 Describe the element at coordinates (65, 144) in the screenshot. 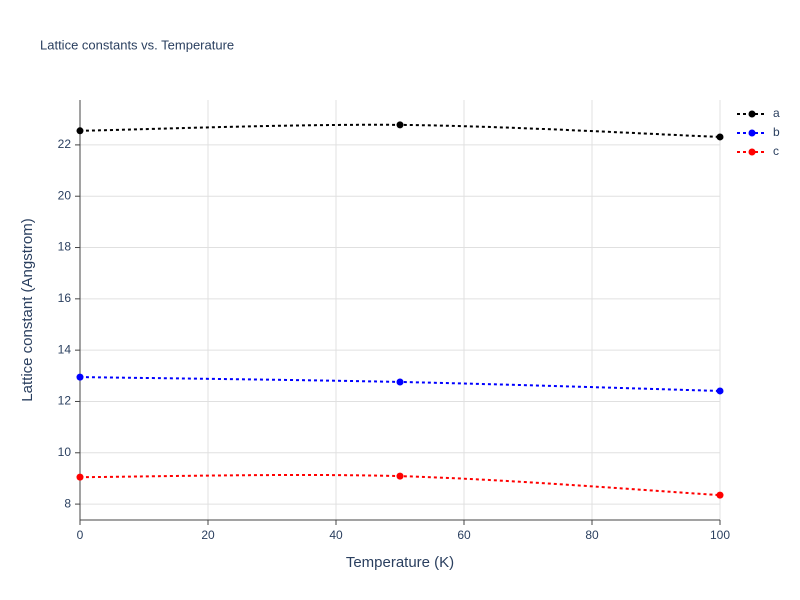

I see `y-tick-label: 22` at that location.